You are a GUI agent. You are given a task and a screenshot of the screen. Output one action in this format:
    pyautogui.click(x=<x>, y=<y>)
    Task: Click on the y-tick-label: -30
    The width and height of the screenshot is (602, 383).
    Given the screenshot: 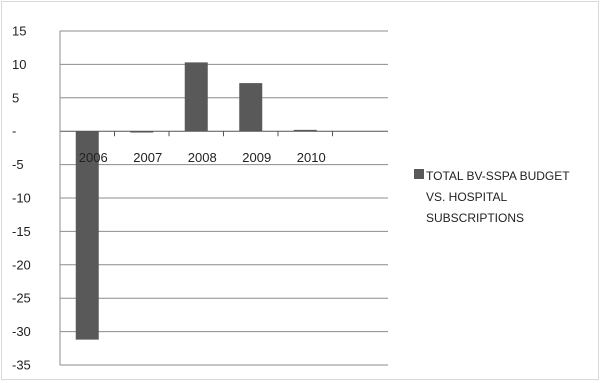 What is the action you would take?
    pyautogui.click(x=21, y=331)
    